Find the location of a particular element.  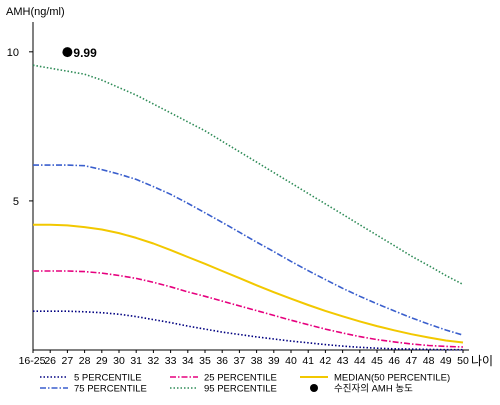

x-tick-label: 41 is located at coordinates (308, 361).